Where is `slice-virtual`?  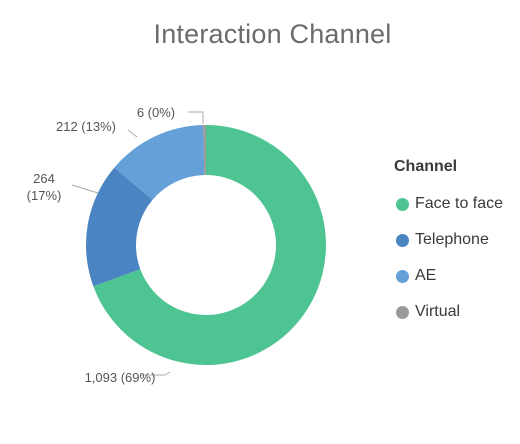 slice-virtual is located at coordinates (204, 150).